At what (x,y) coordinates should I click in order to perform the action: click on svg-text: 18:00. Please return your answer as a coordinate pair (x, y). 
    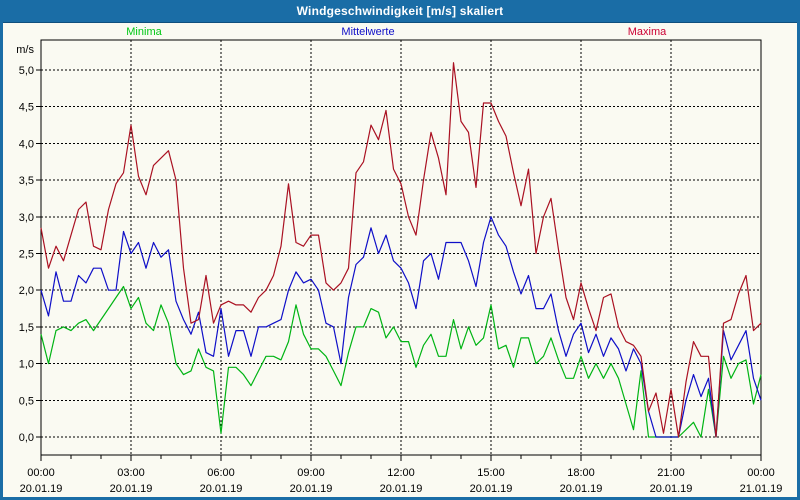
    Looking at the image, I should click on (581, 473).